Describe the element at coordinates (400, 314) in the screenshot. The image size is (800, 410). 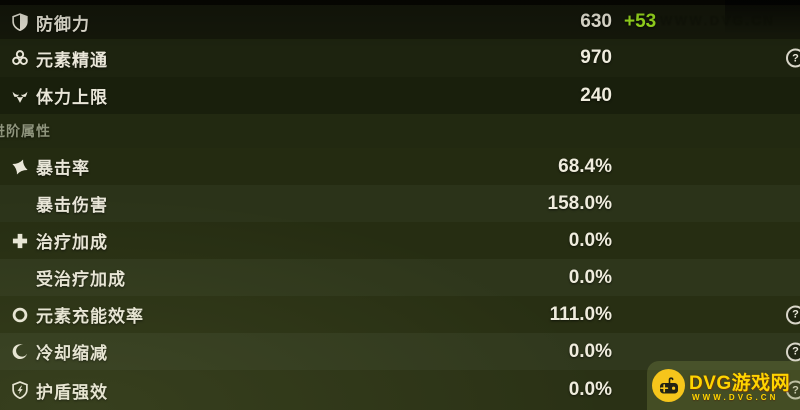
I see `stat-row-energy-recharge: 元素充能效率 111.0% ?` at that location.